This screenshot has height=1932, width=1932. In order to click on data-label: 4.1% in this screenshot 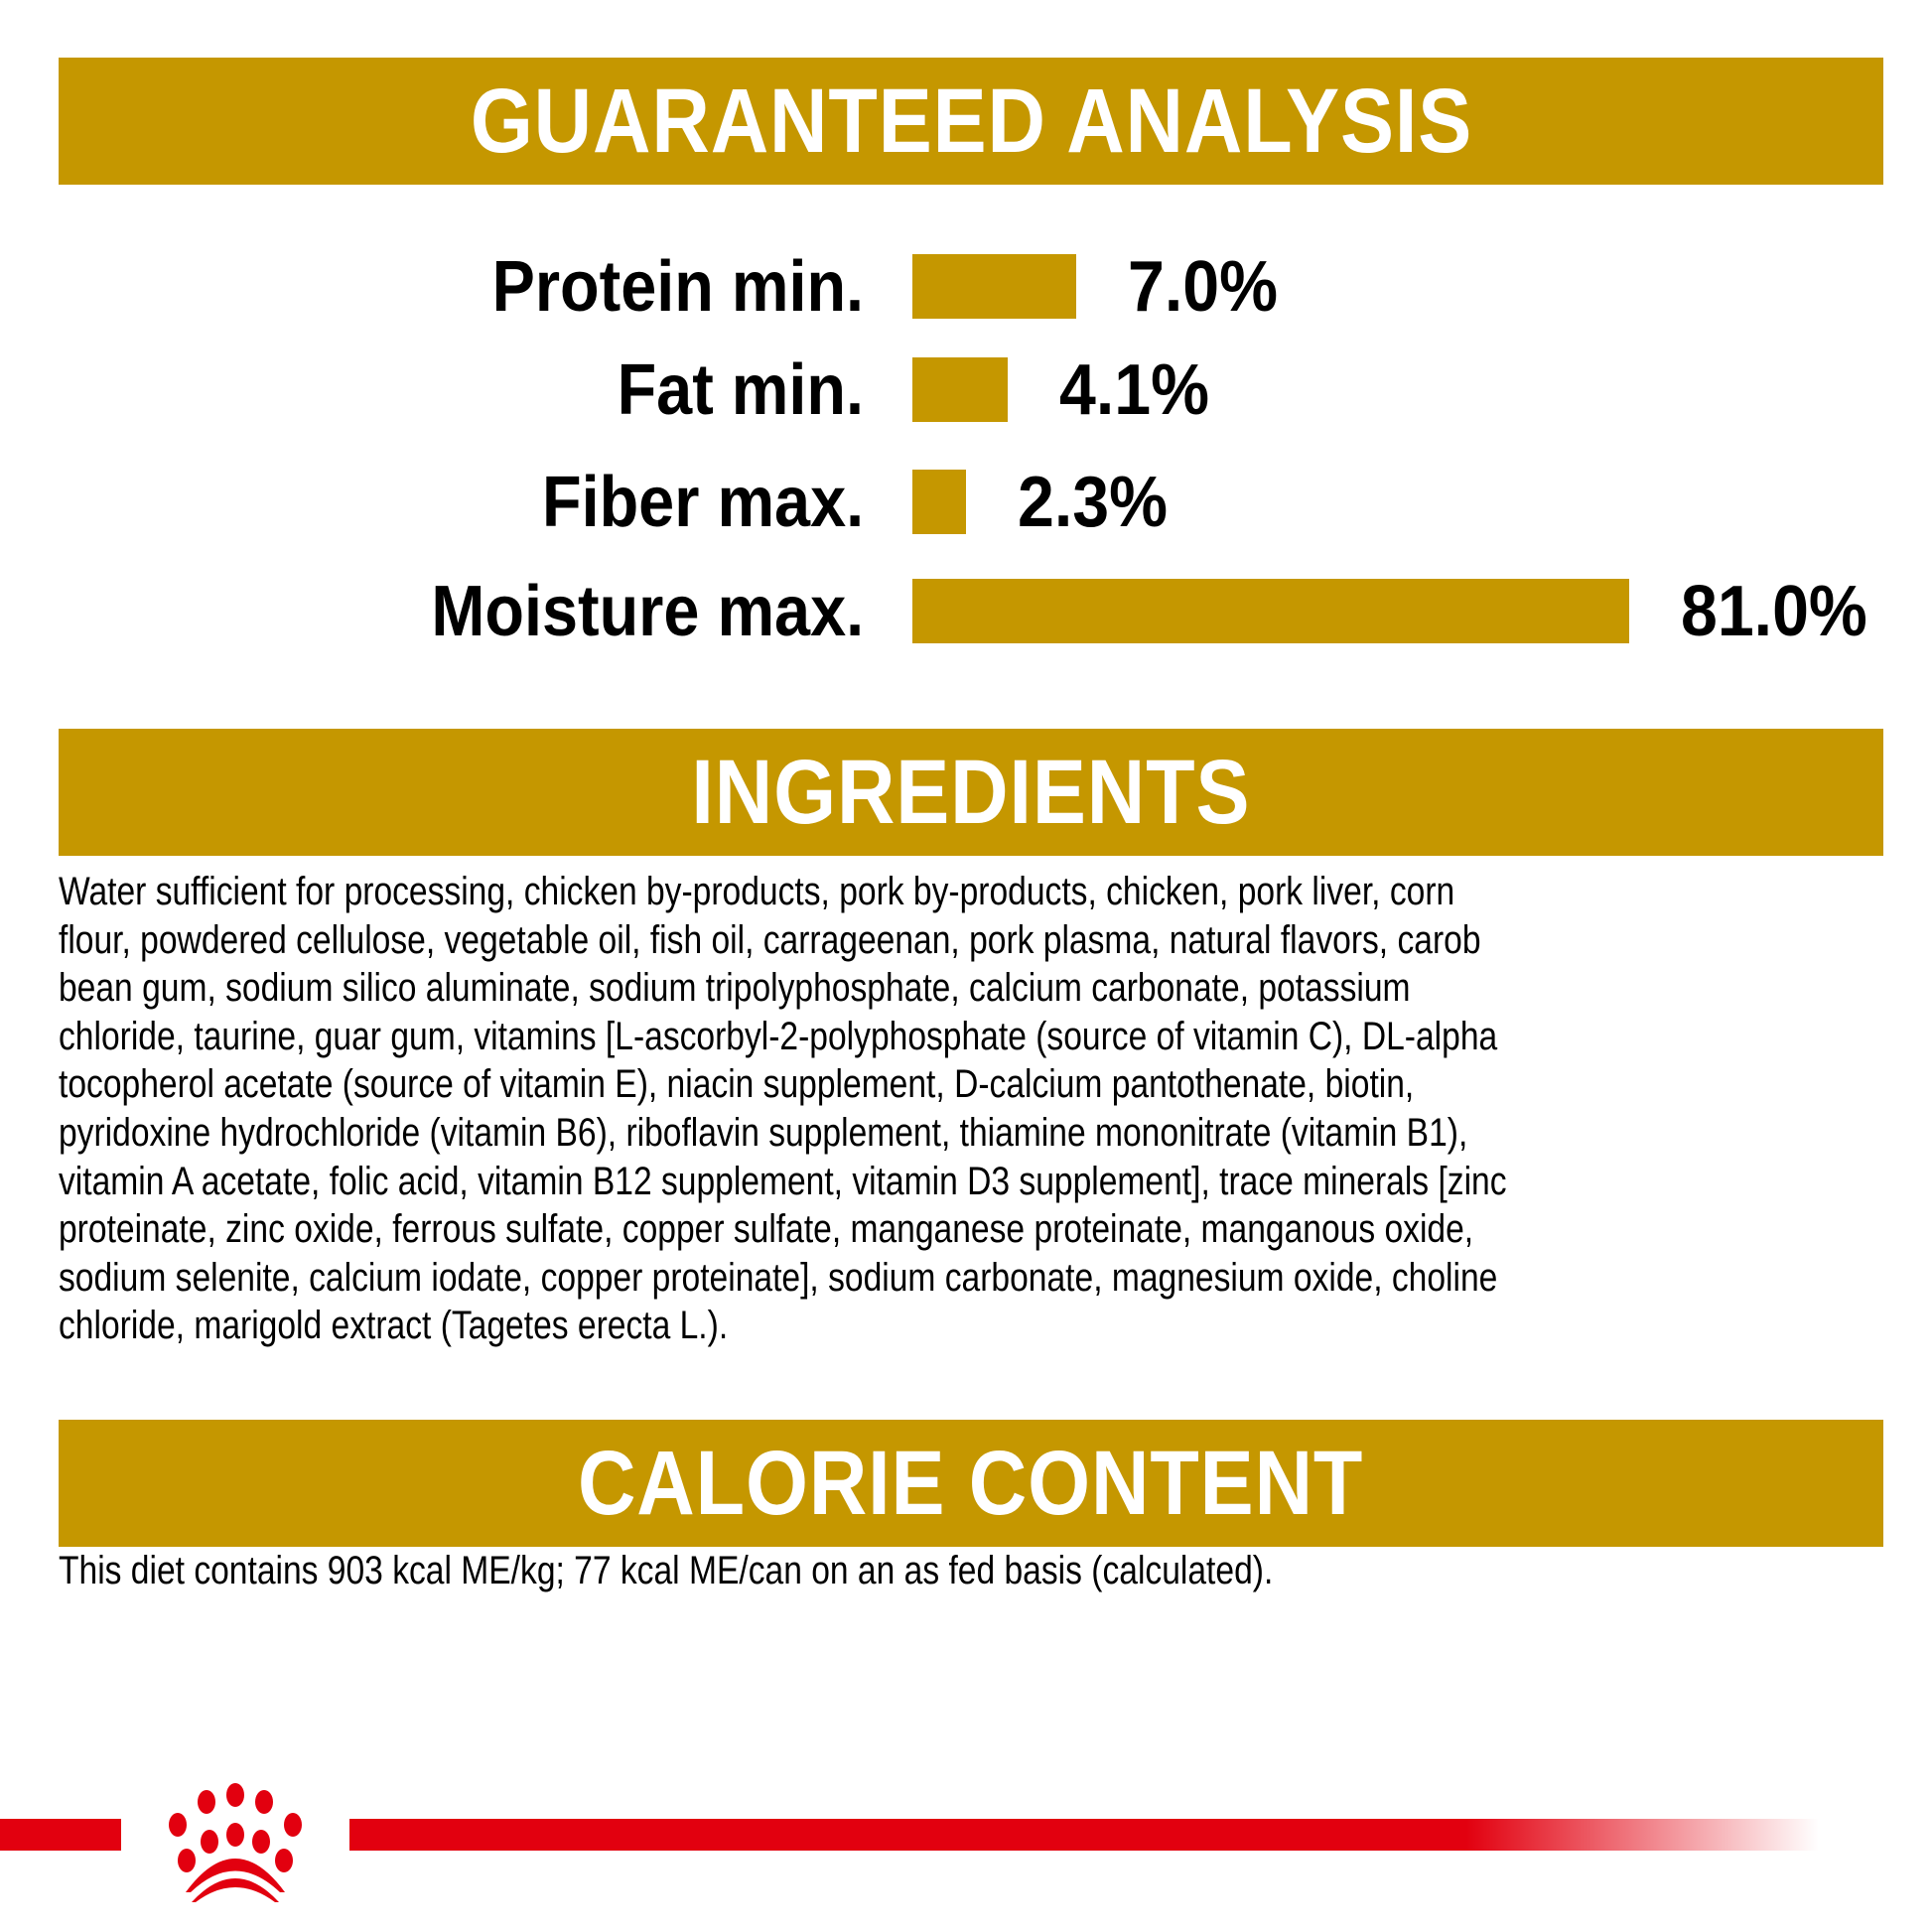, I will do `click(1135, 390)`.